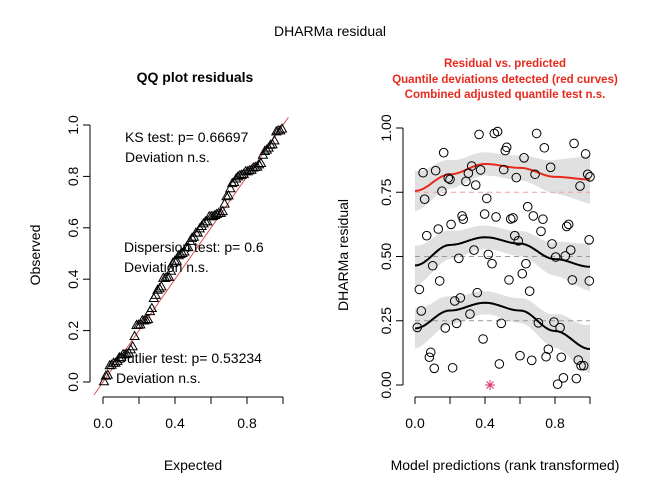 This screenshot has width=660, height=494. What do you see at coordinates (502, 252) in the screenshot?
I see `quantile-curve-0.5` at bounding box center [502, 252].